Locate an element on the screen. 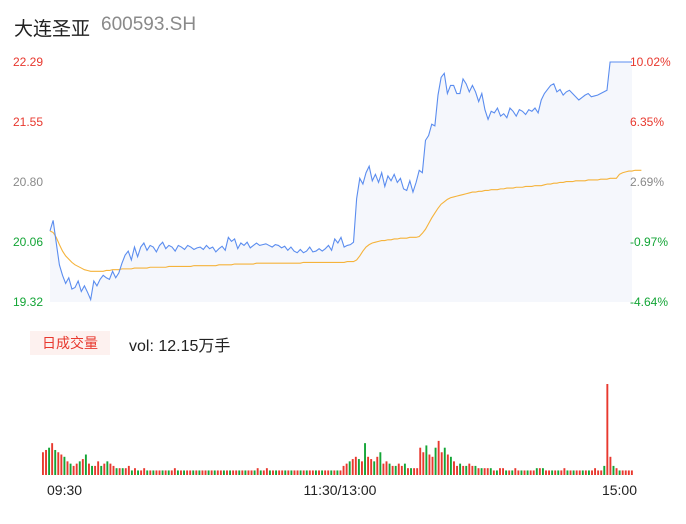  time-tick-label: 11:30/13:00 is located at coordinates (340, 490).